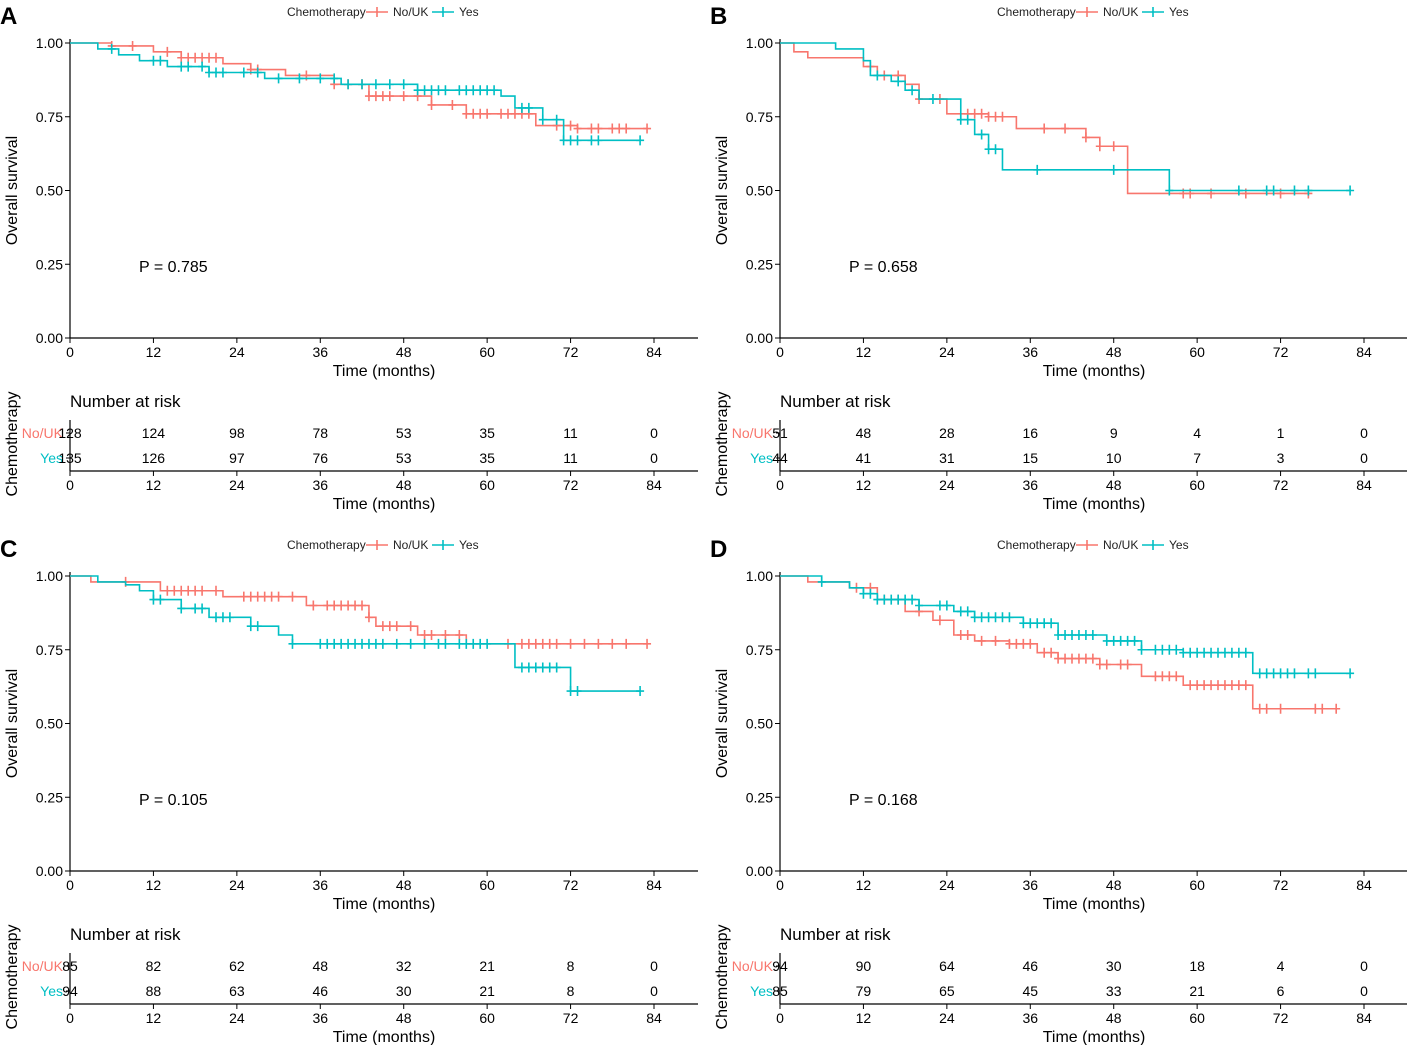 Image resolution: width=1407 pixels, height=1045 pixels. What do you see at coordinates (1197, 352) in the screenshot?
I see `x-tick-label: 60` at bounding box center [1197, 352].